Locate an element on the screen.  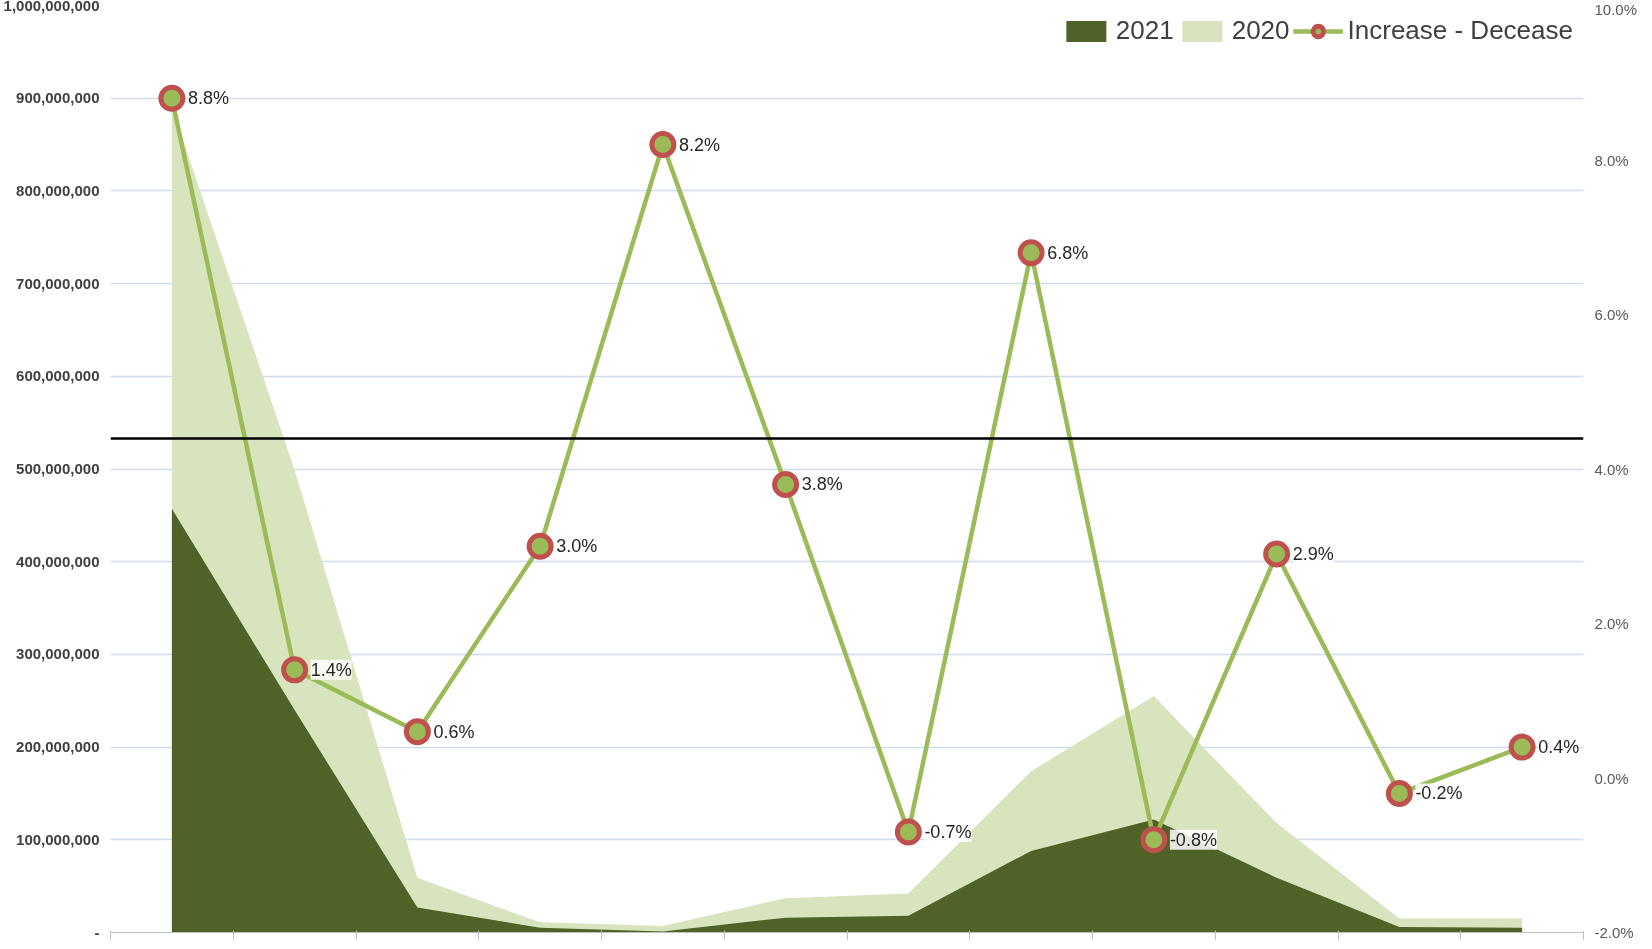
data-label: 8.2% is located at coordinates (699, 144).